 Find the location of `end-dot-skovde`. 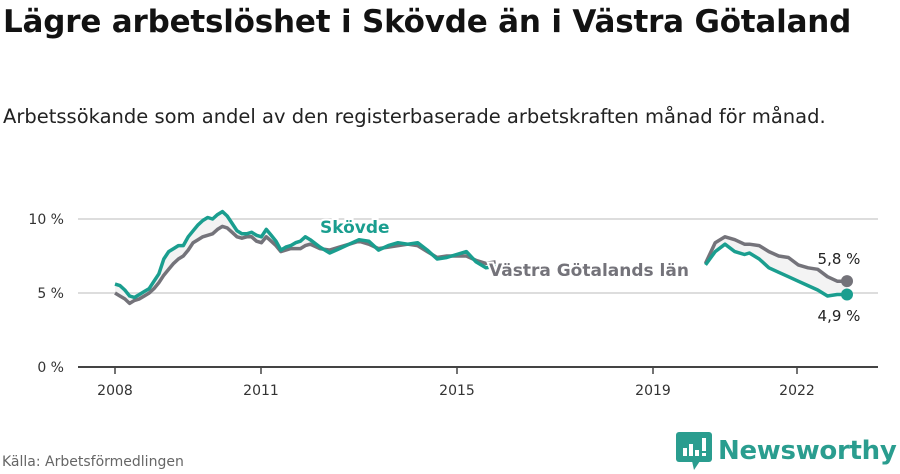

end-dot-skovde is located at coordinates (847, 294).